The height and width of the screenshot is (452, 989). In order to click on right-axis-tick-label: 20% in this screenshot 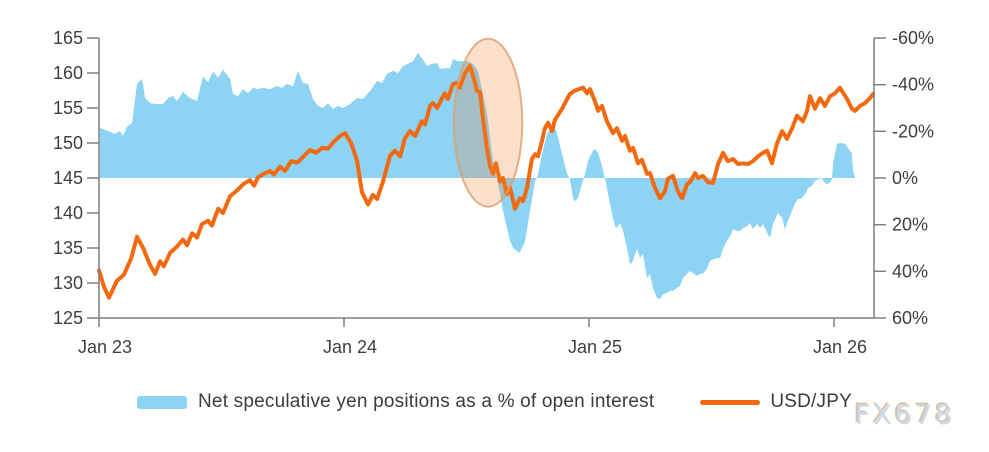, I will do `click(910, 225)`.